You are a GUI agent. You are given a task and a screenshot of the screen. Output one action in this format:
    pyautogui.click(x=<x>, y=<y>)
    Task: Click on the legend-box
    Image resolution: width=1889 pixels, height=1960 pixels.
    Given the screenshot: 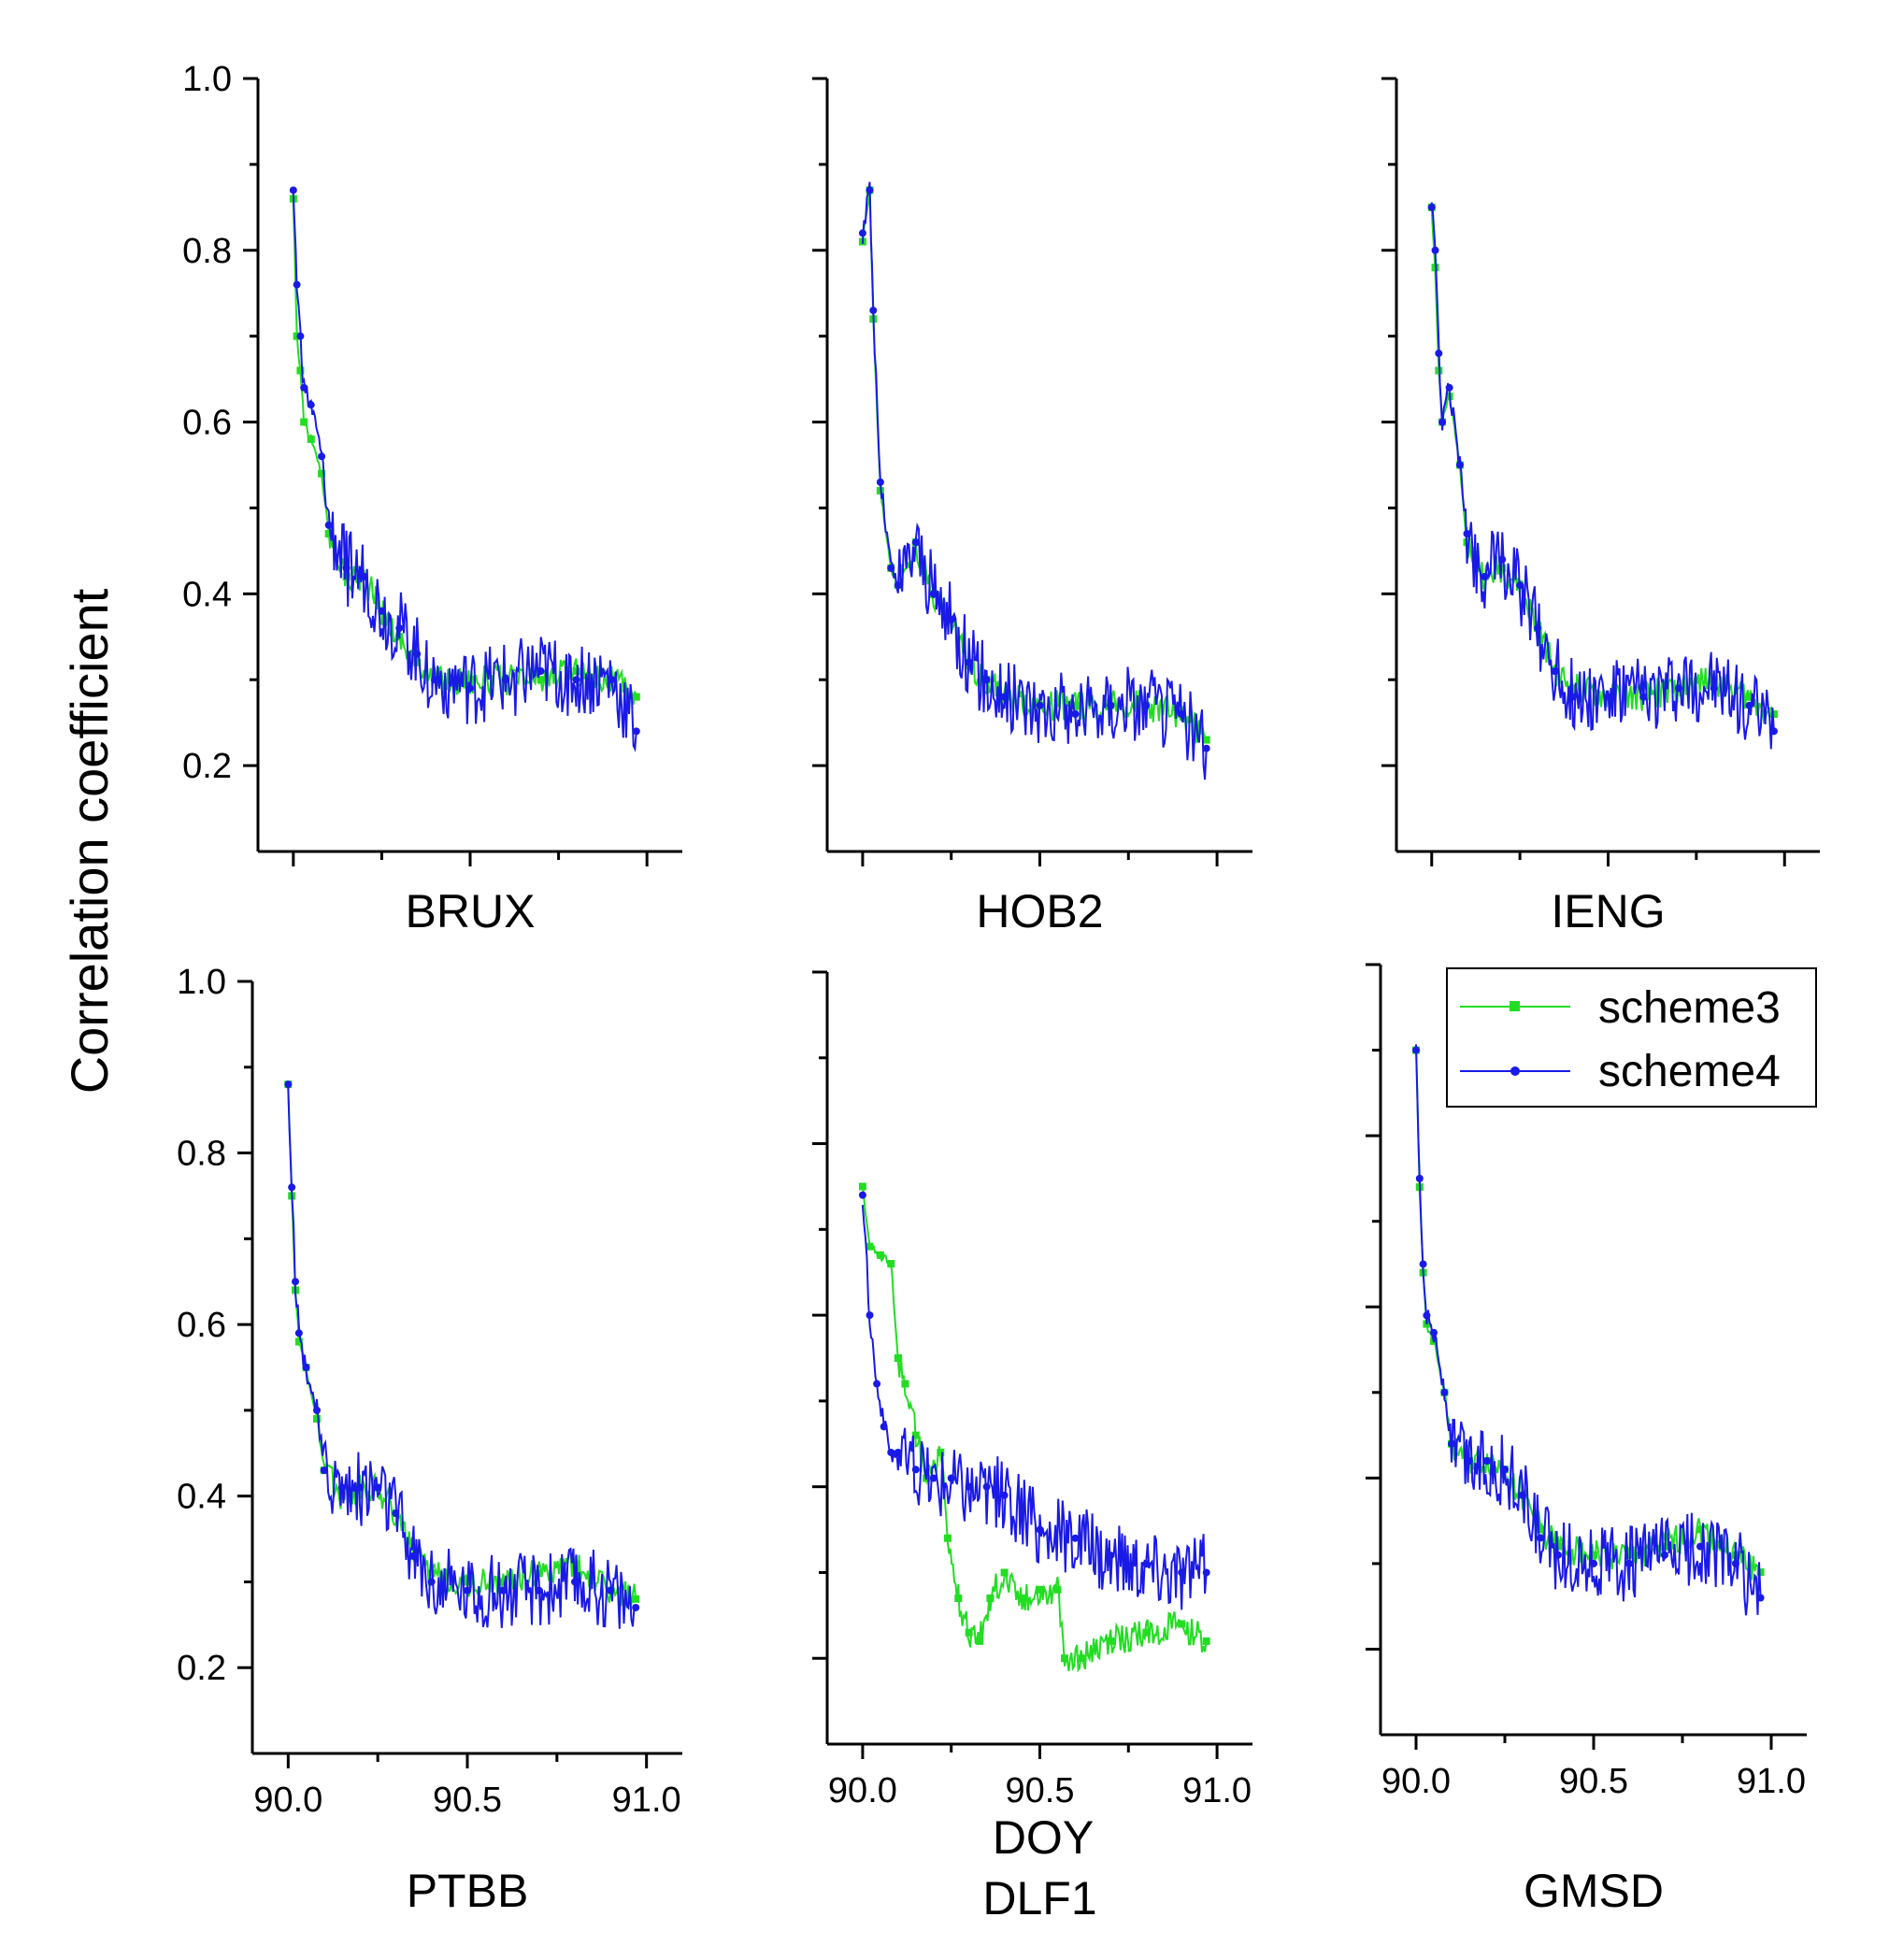 What is the action you would take?
    pyautogui.click(x=1631, y=1037)
    